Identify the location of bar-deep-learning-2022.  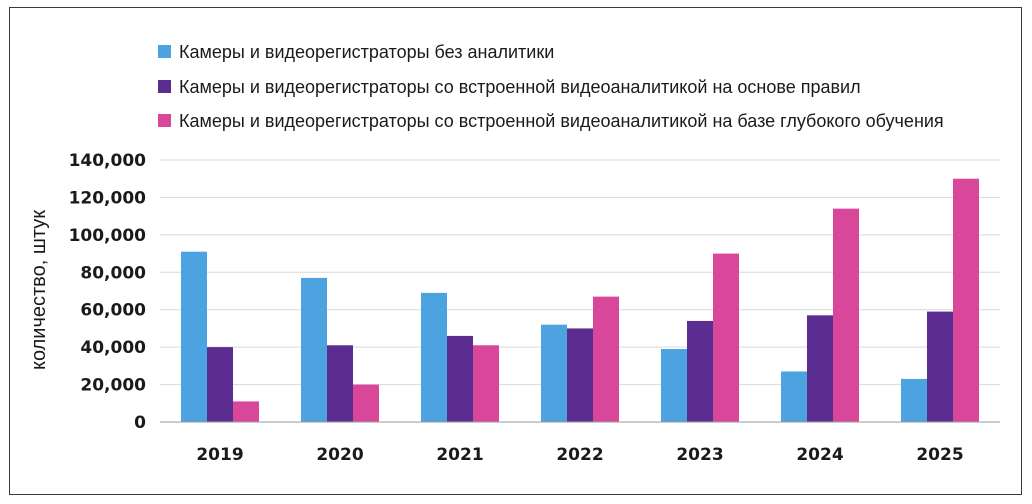
(606, 359).